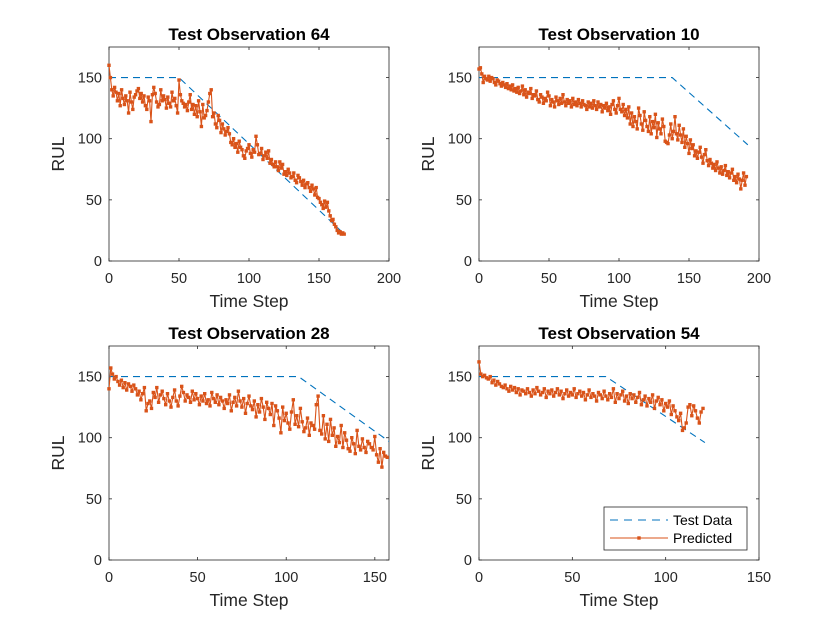 The height and width of the screenshot is (630, 840). What do you see at coordinates (249, 409) in the screenshot?
I see `series-line-test-data` at bounding box center [249, 409].